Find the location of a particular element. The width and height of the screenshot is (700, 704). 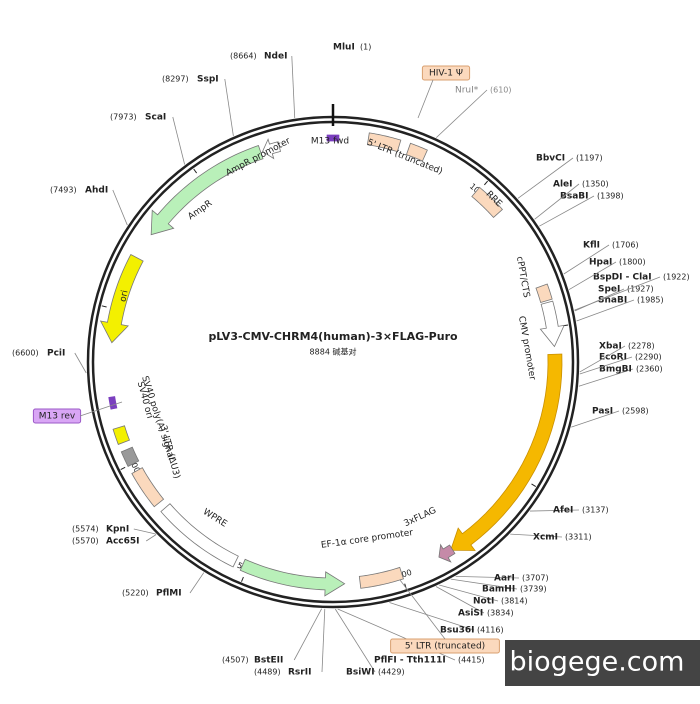

site-name: KflI is located at coordinates (591, 246).